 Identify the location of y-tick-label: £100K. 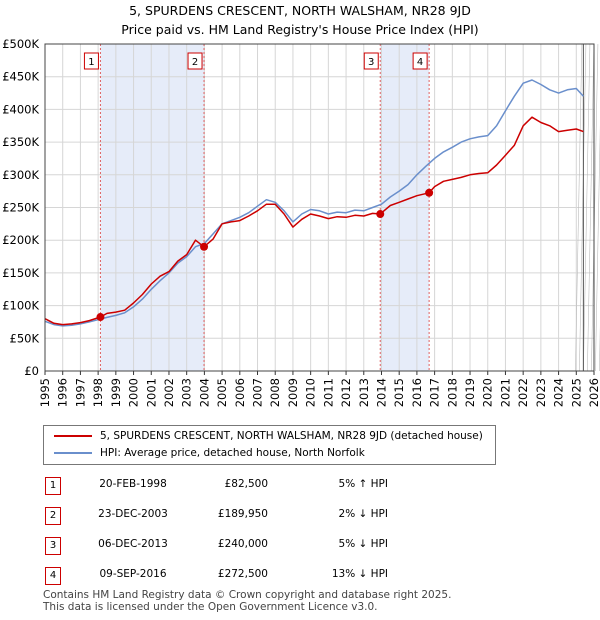
(20, 306).